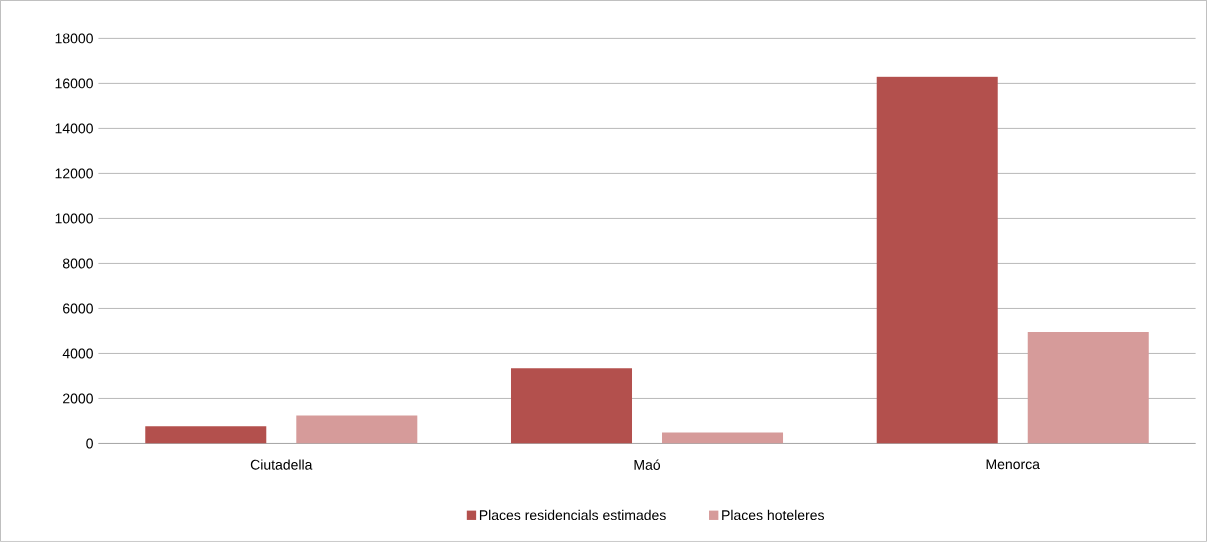  Describe the element at coordinates (74, 83) in the screenshot. I see `y-tick-label: 16000` at that location.